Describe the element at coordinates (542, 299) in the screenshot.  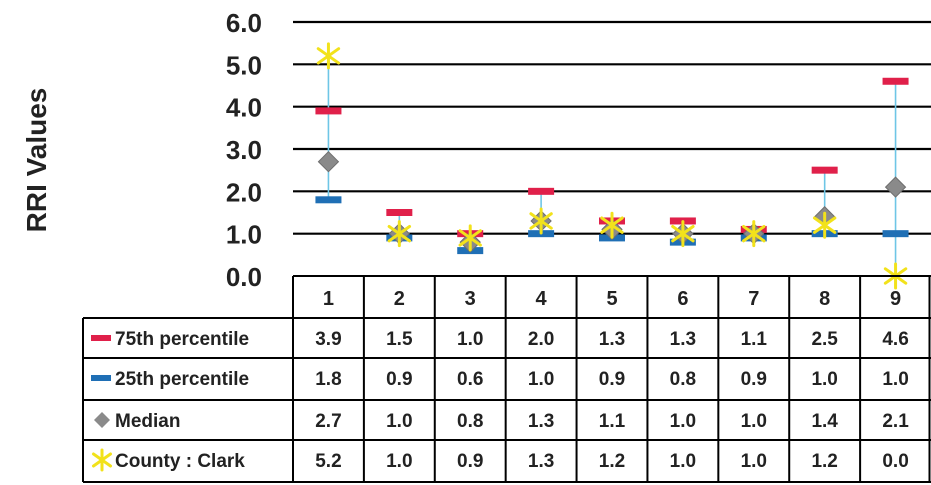
I see `x-category-label: 4` at that location.